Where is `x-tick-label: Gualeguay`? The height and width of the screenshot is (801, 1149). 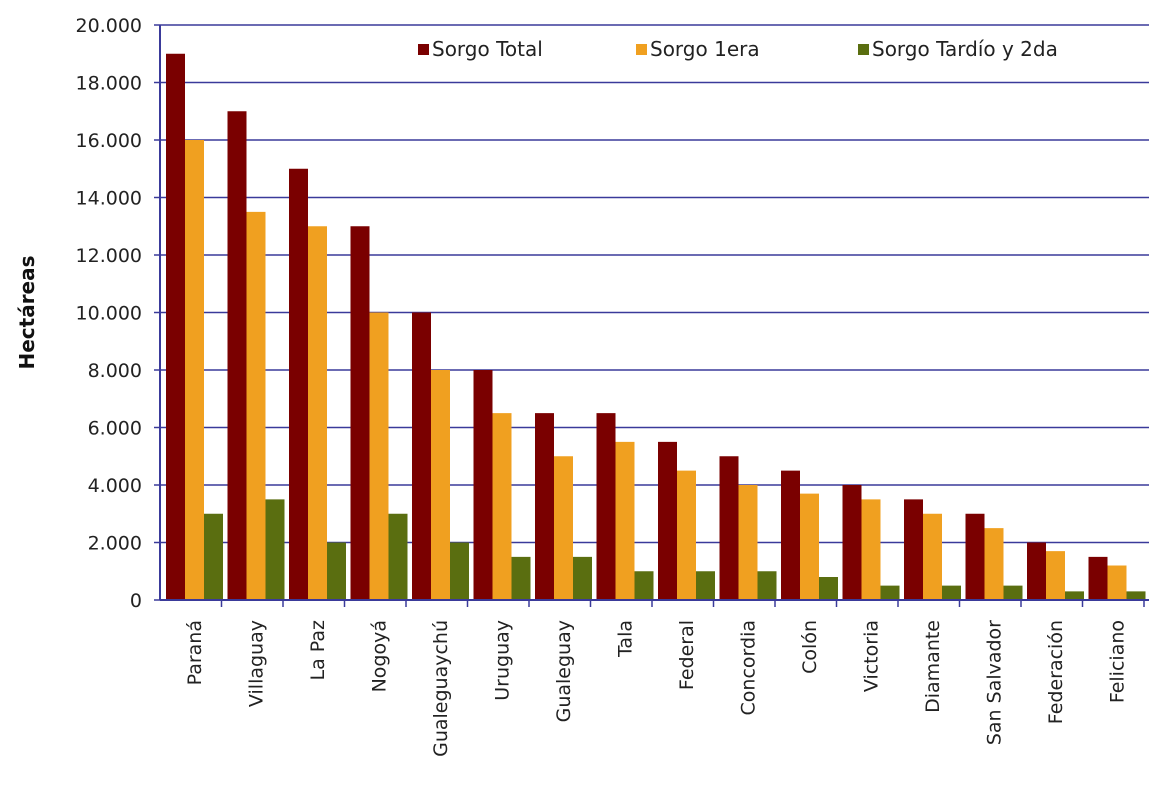 x-tick-label: Gualeguay is located at coordinates (564, 671).